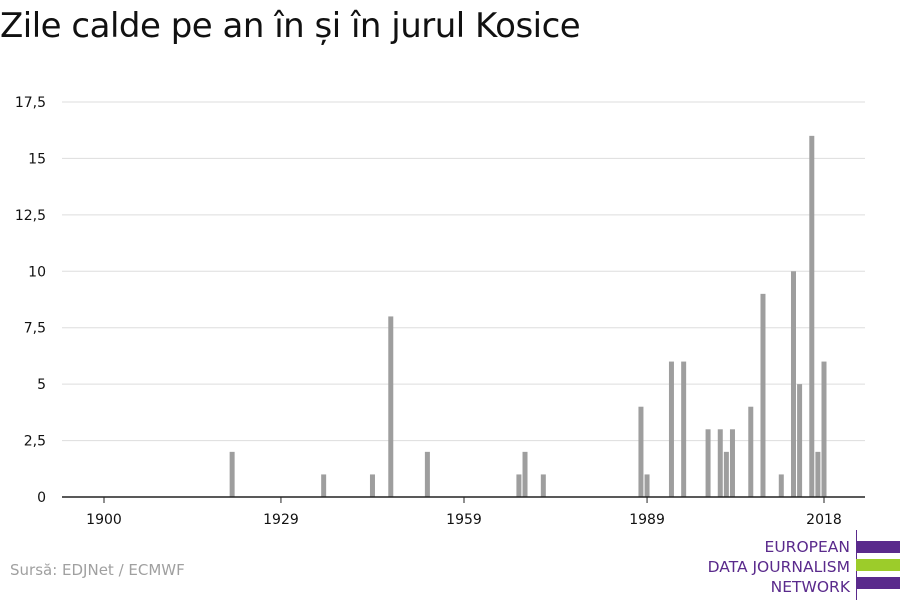  I want to click on bar-2006, so click(751, 451).